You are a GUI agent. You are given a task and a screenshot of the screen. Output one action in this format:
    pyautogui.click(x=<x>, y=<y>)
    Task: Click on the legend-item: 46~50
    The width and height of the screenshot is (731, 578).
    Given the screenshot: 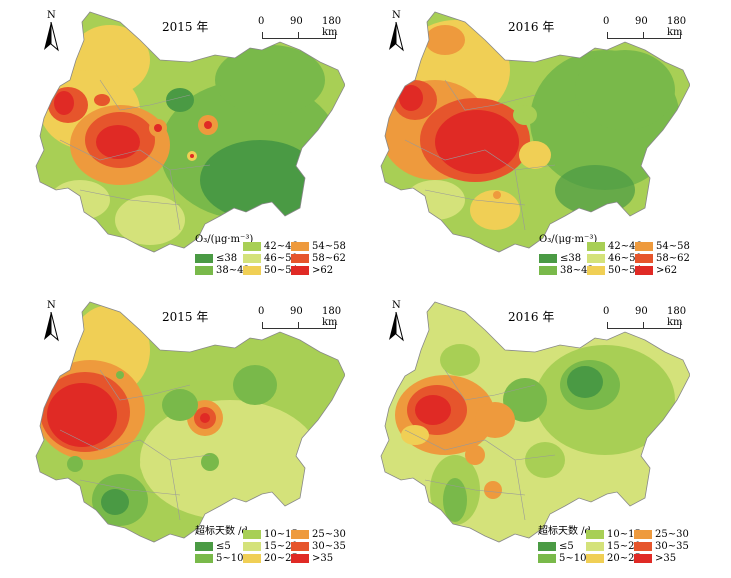 What is the action you would take?
    pyautogui.click(x=270, y=259)
    